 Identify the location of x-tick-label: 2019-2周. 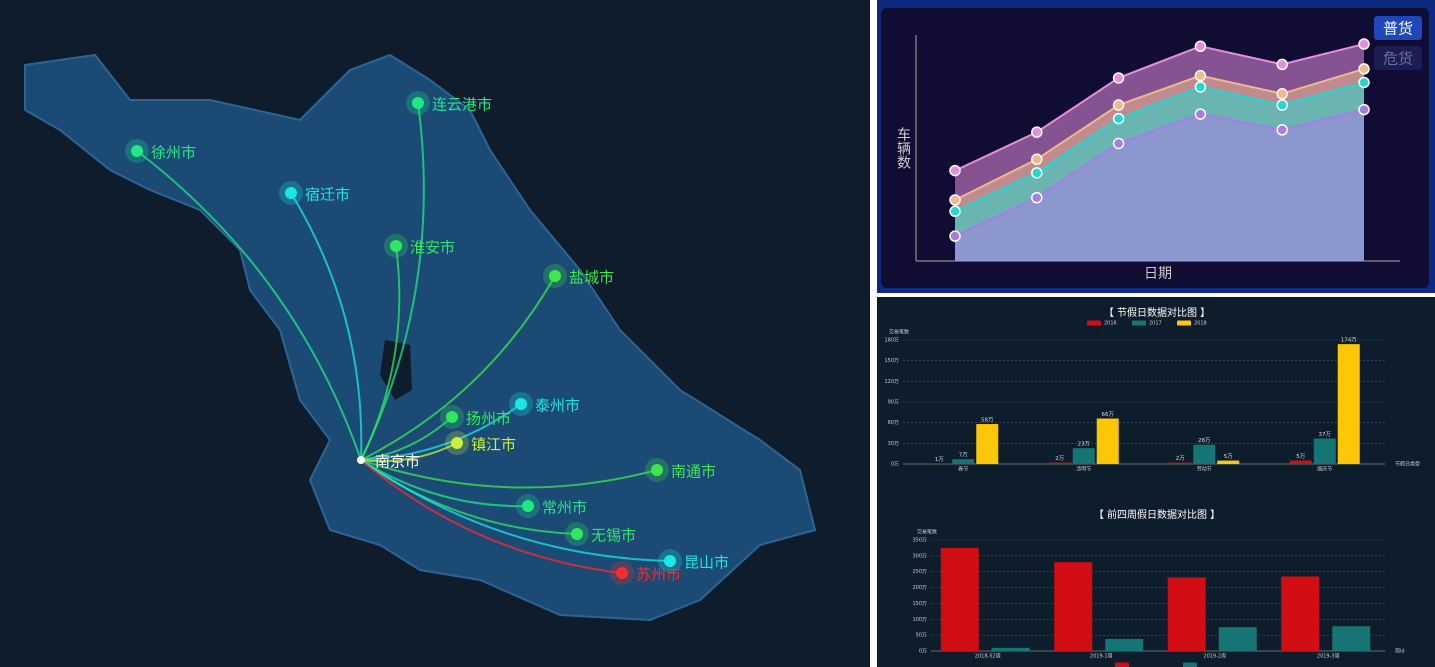
(1214, 657).